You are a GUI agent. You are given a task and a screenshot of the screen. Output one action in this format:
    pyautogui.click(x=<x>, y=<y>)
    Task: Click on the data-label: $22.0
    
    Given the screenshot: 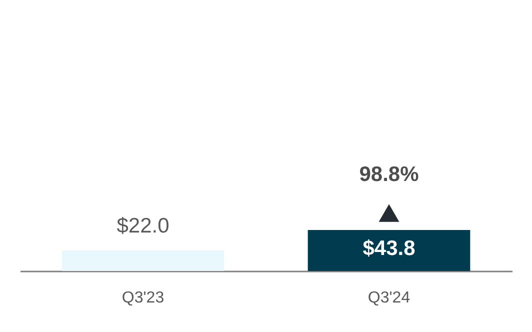 What is the action you would take?
    pyautogui.click(x=143, y=226)
    